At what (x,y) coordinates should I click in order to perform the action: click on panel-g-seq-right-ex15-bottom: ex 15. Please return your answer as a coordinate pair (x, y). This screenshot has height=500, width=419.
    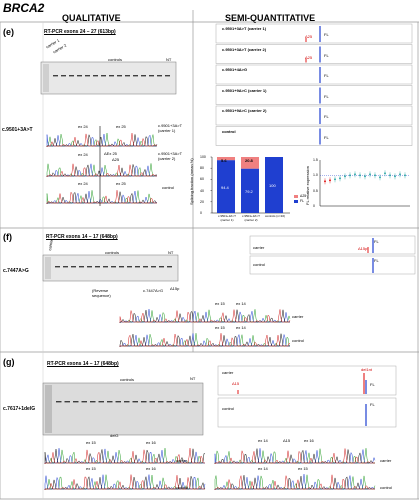
    Looking at the image, I should click on (303, 468).